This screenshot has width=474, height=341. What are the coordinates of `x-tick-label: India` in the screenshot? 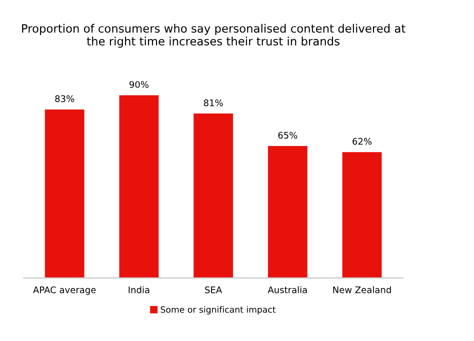 It's located at (139, 290).